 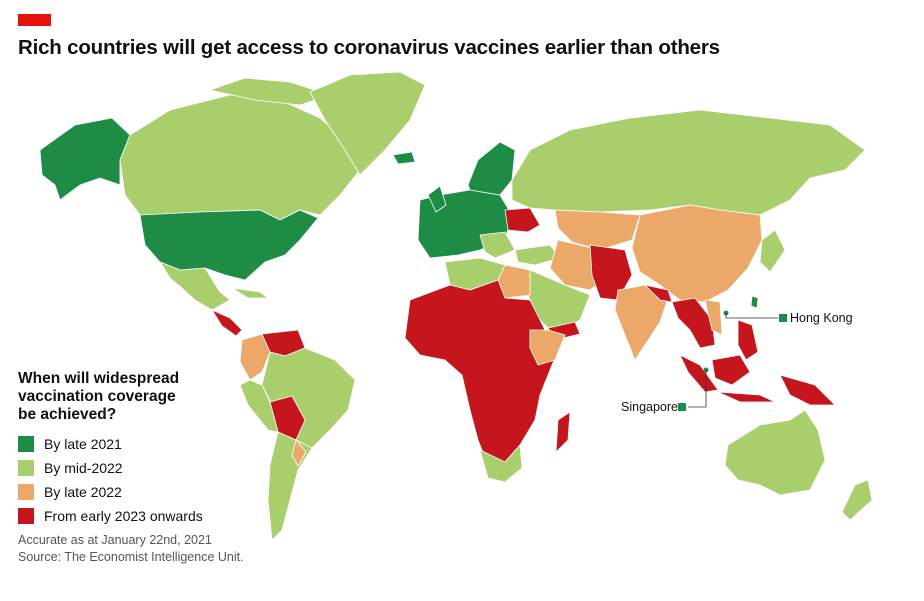 I want to click on region-java-islands, so click(x=746, y=397).